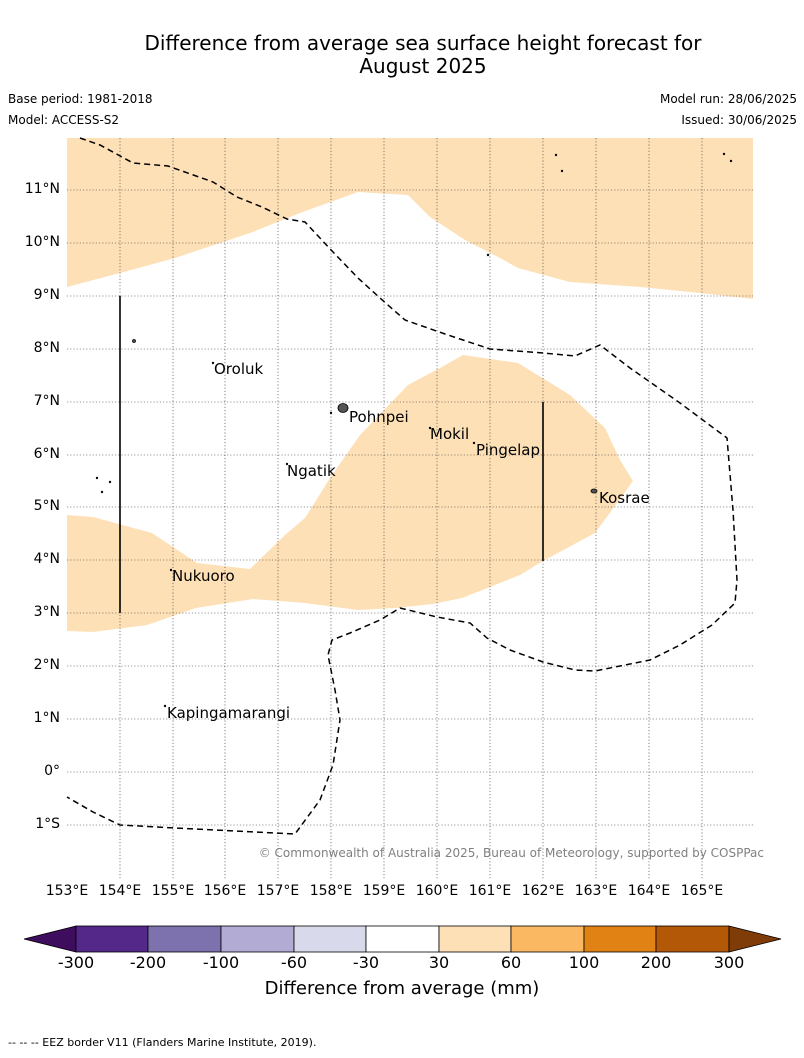 The image size is (804, 1058). I want to click on place-label-ngatik: Ngatik, so click(311, 471).